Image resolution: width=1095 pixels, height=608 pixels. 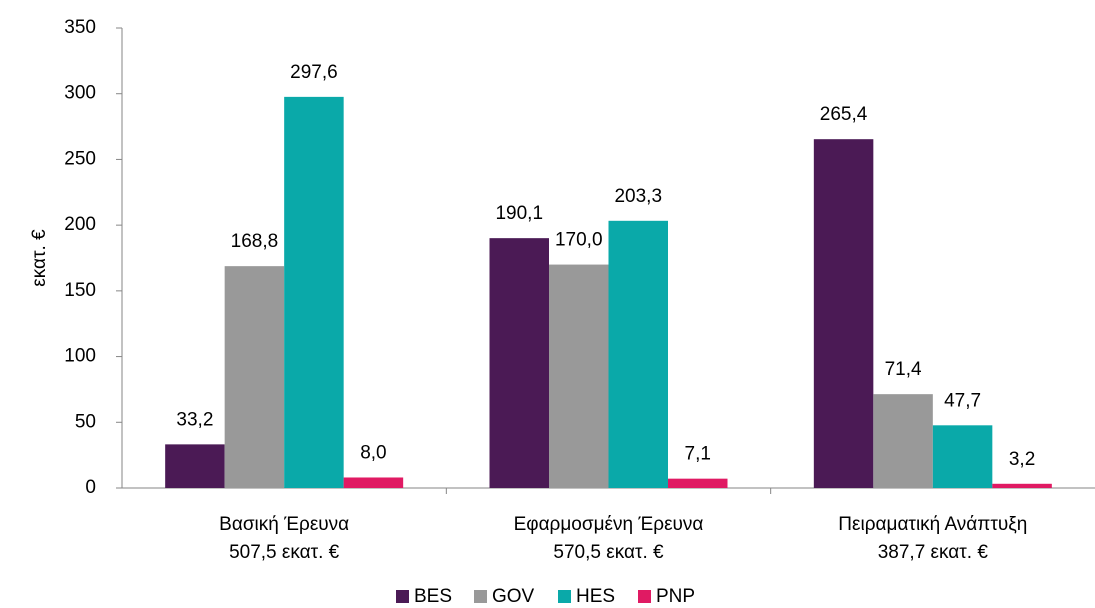 What do you see at coordinates (844, 114) in the screenshot?
I see `data-label: 265,4` at bounding box center [844, 114].